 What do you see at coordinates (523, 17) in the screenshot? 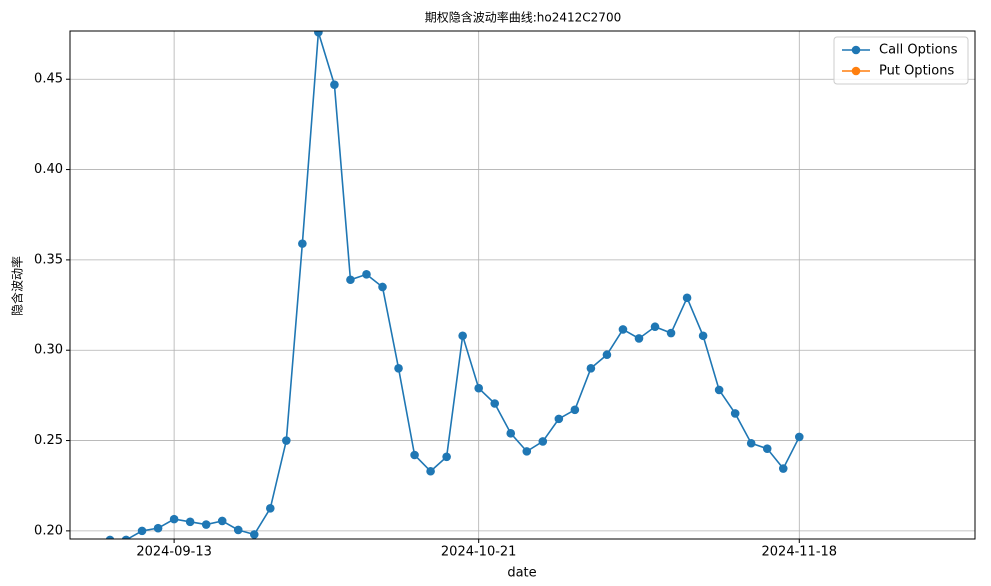
I see `chart-title: 期权隐含波动率曲线:ho2412C2700` at bounding box center [523, 17].